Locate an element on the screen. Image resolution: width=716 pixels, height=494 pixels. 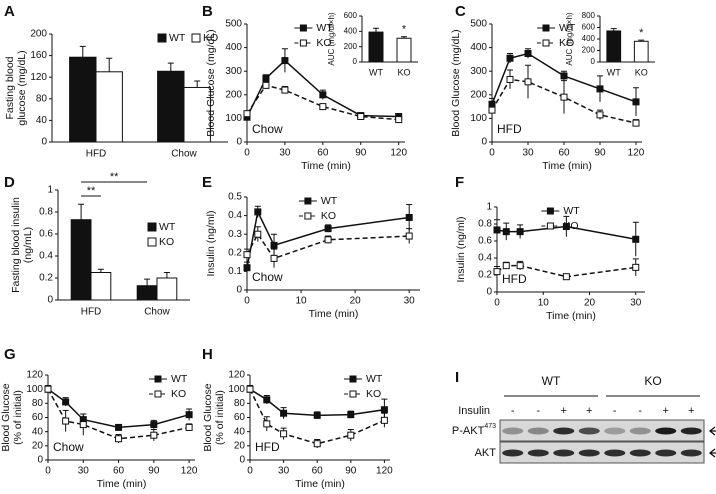
x-tick-label: KO is located at coordinates (641, 72).